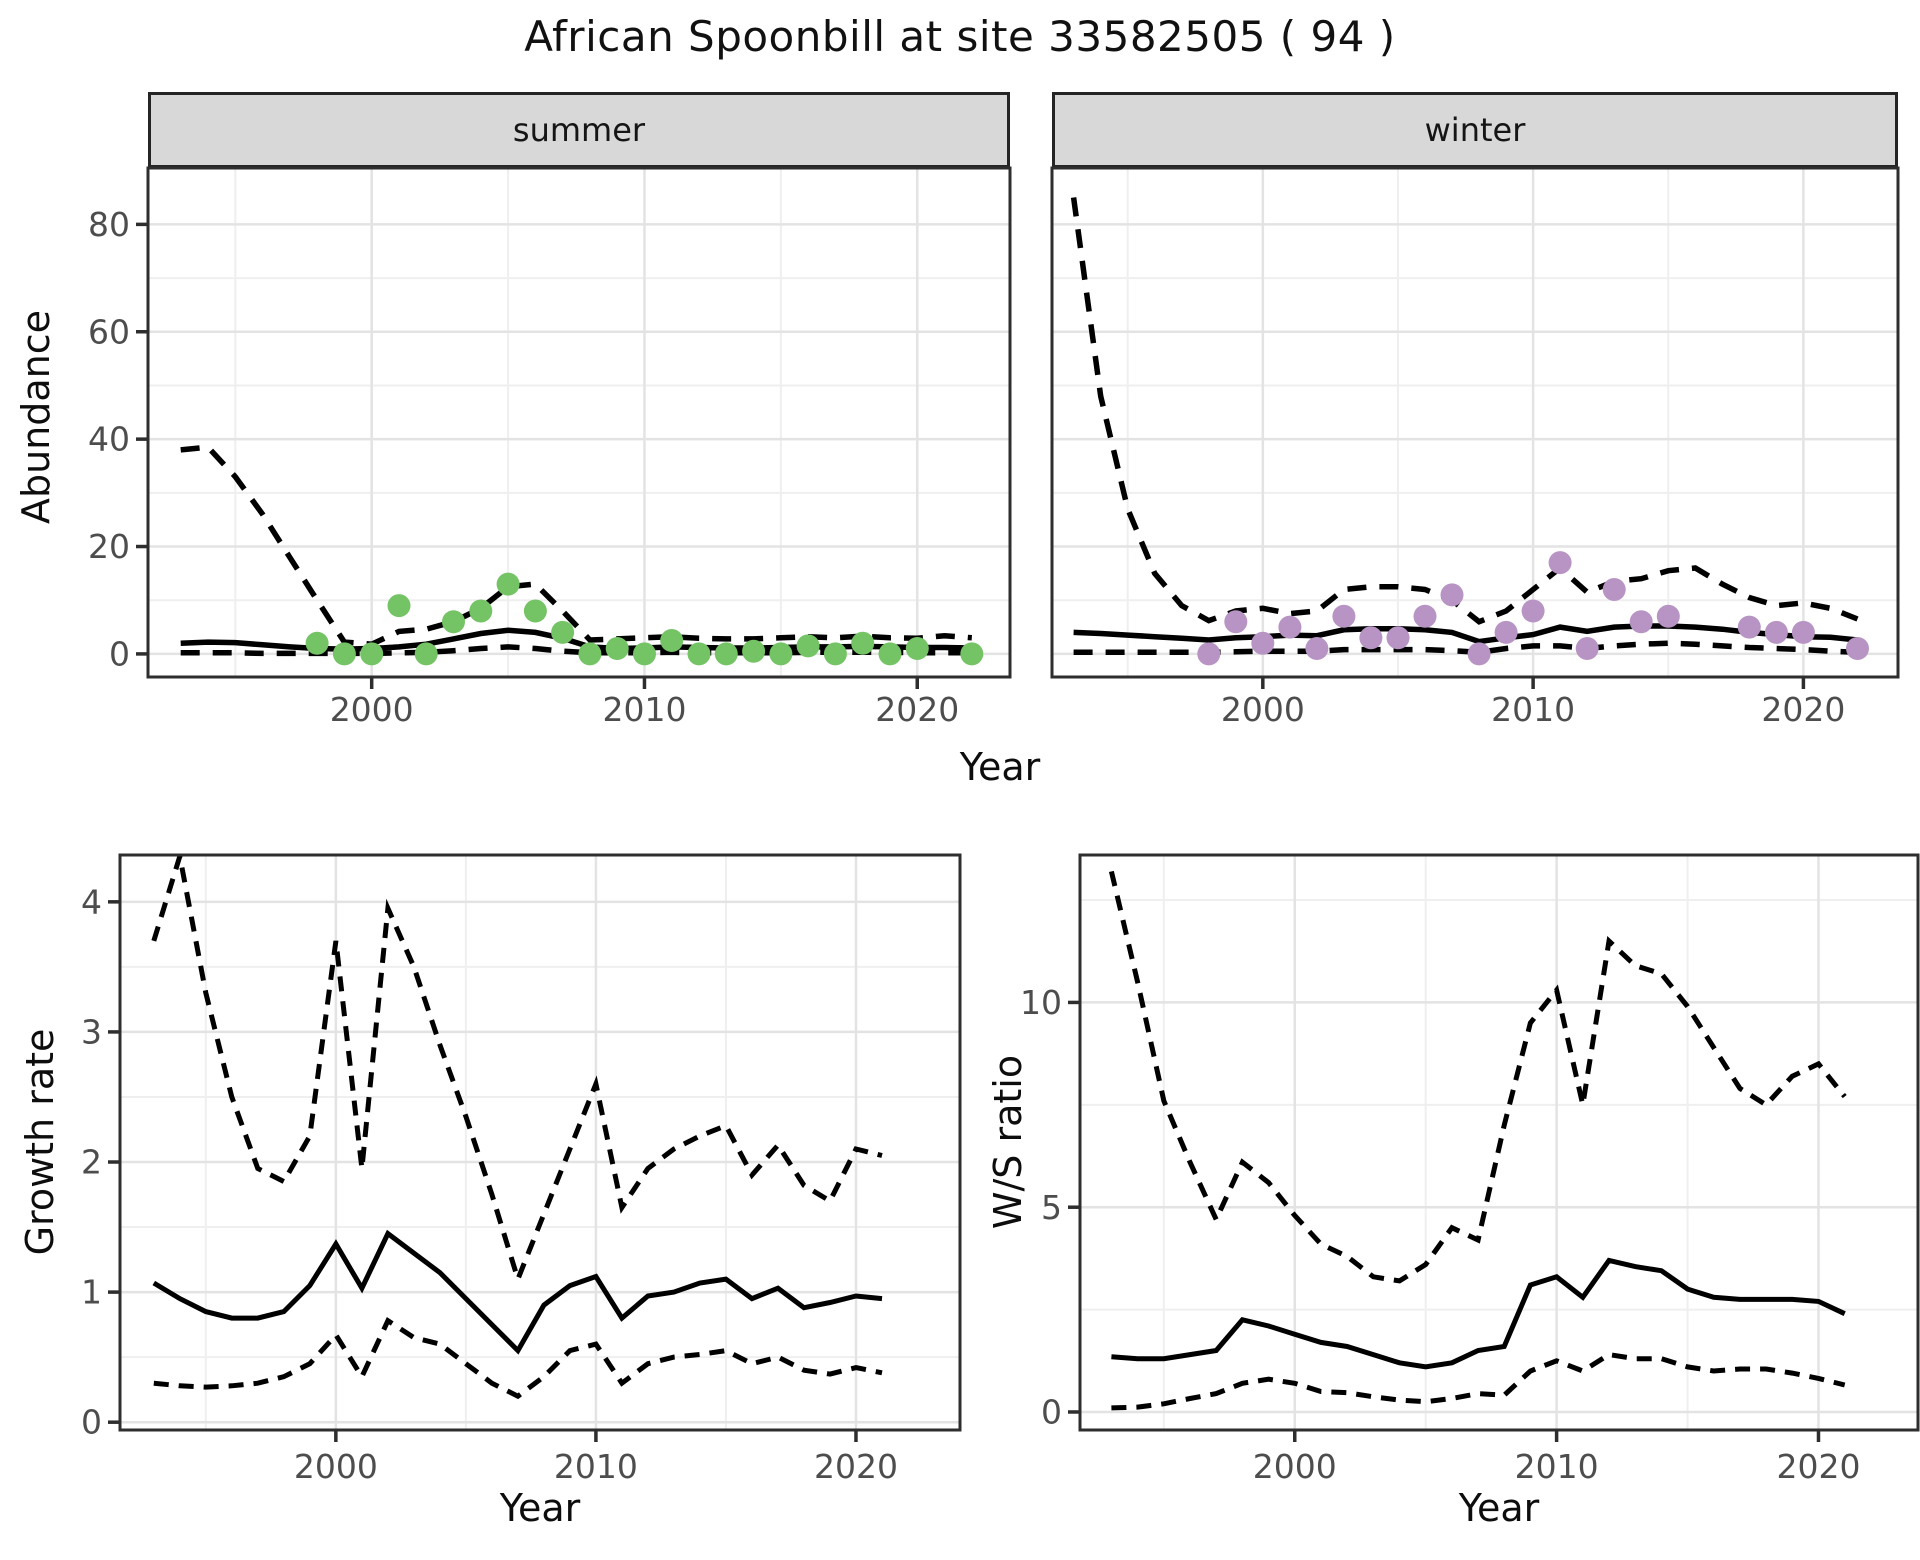 Image resolution: width=1920 pixels, height=1560 pixels. Describe the element at coordinates (1478, 1313) in the screenshot. I see `ws-ratio-median-line` at that location.